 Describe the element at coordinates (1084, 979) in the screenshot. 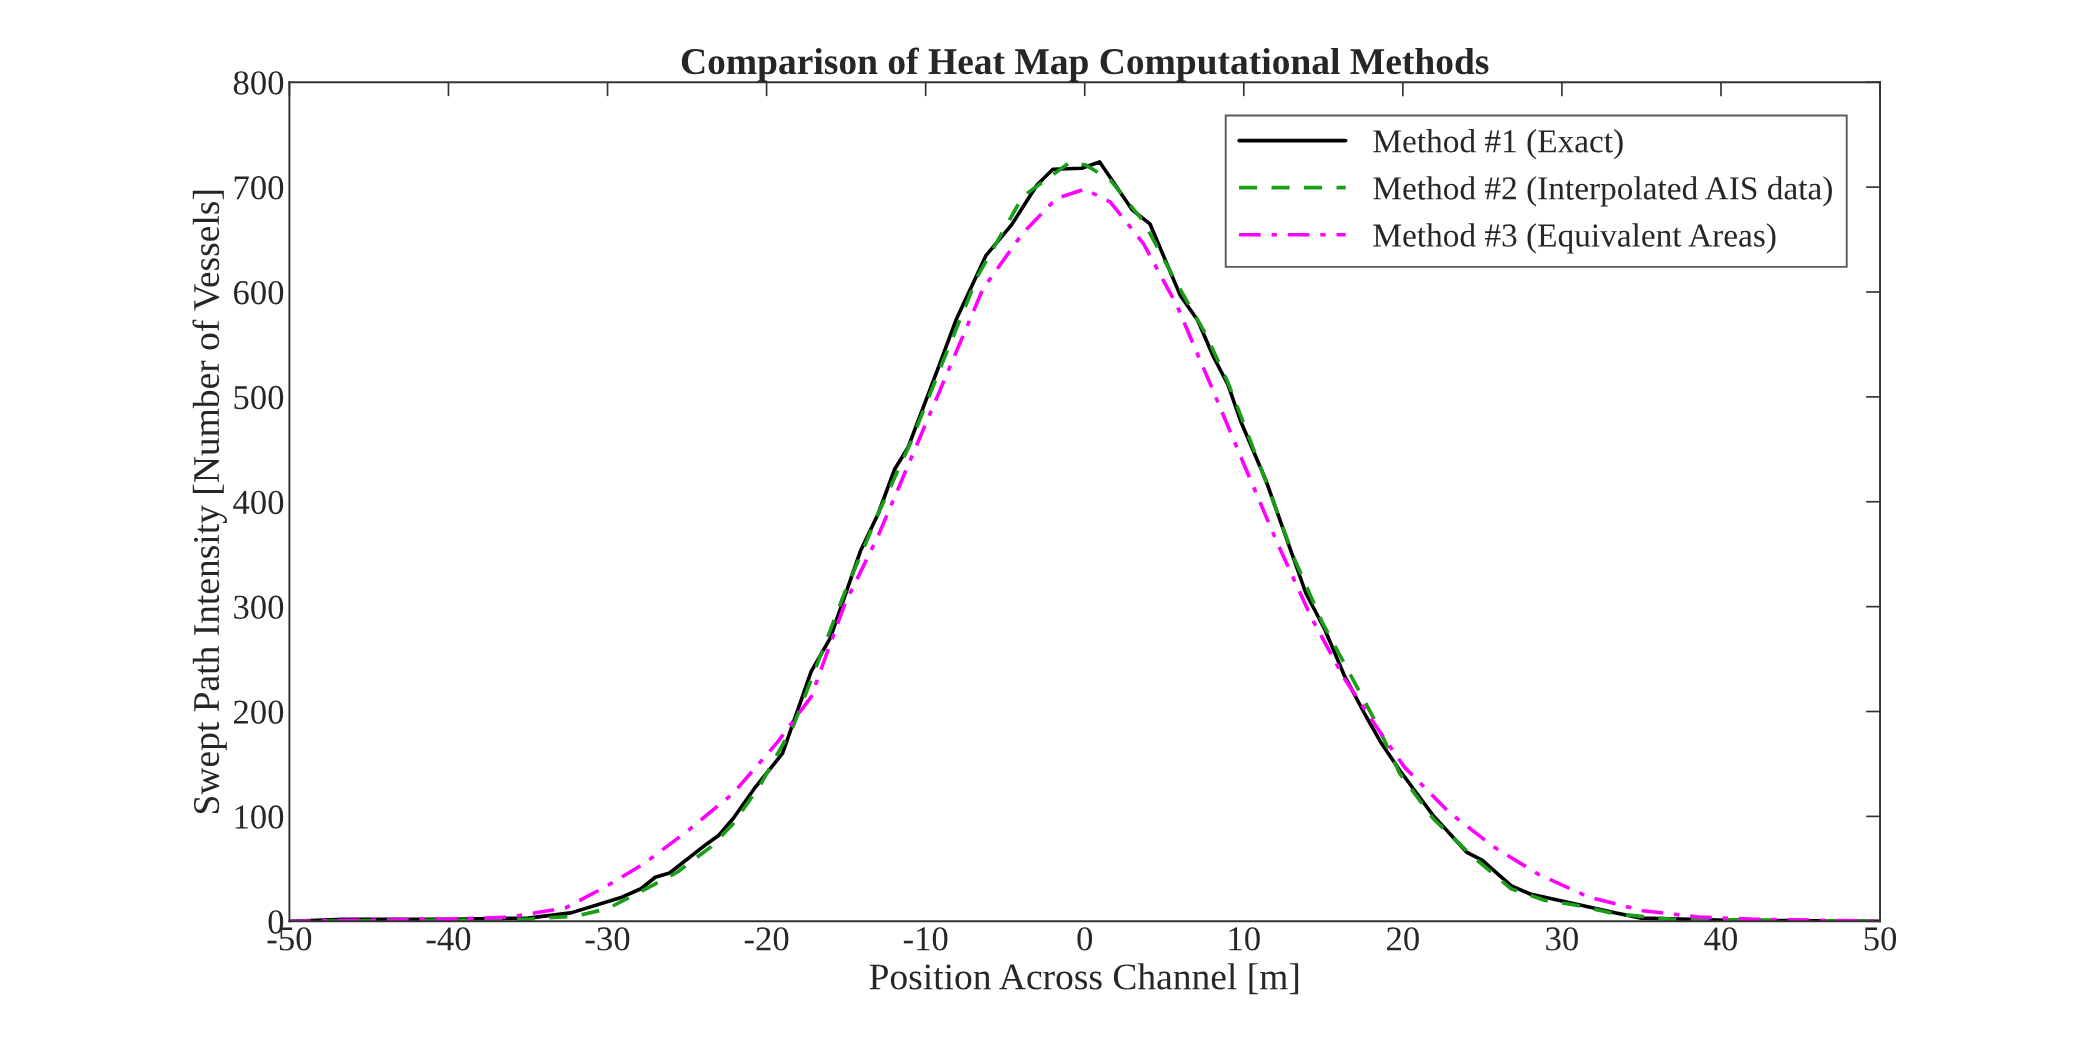

I see `x-axis-title: Position Across Channel [m]` at that location.